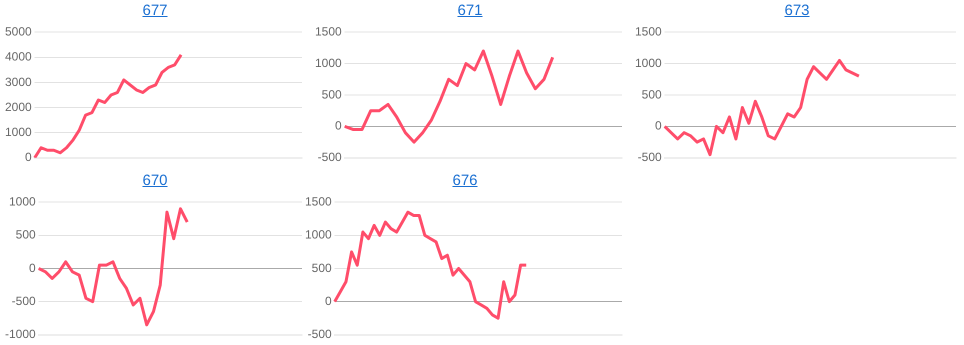 The height and width of the screenshot is (345, 964). What do you see at coordinates (470, 11) in the screenshot?
I see `chart-title: 671` at bounding box center [470, 11].